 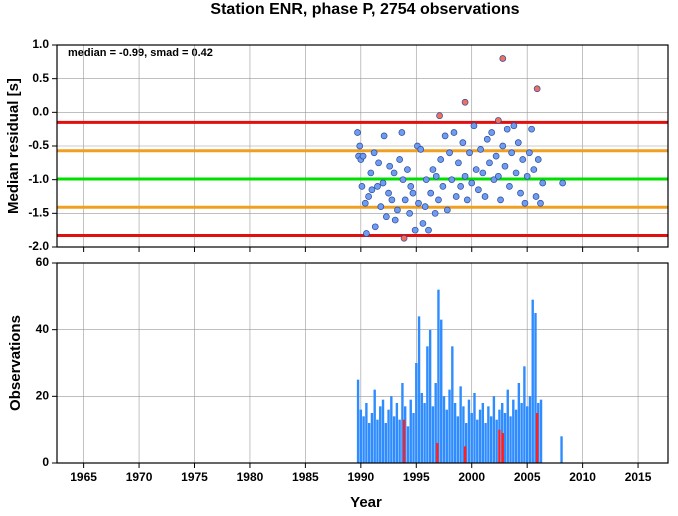 What do you see at coordinates (638, 477) in the screenshot?
I see `x-tick-label: 2015` at bounding box center [638, 477].